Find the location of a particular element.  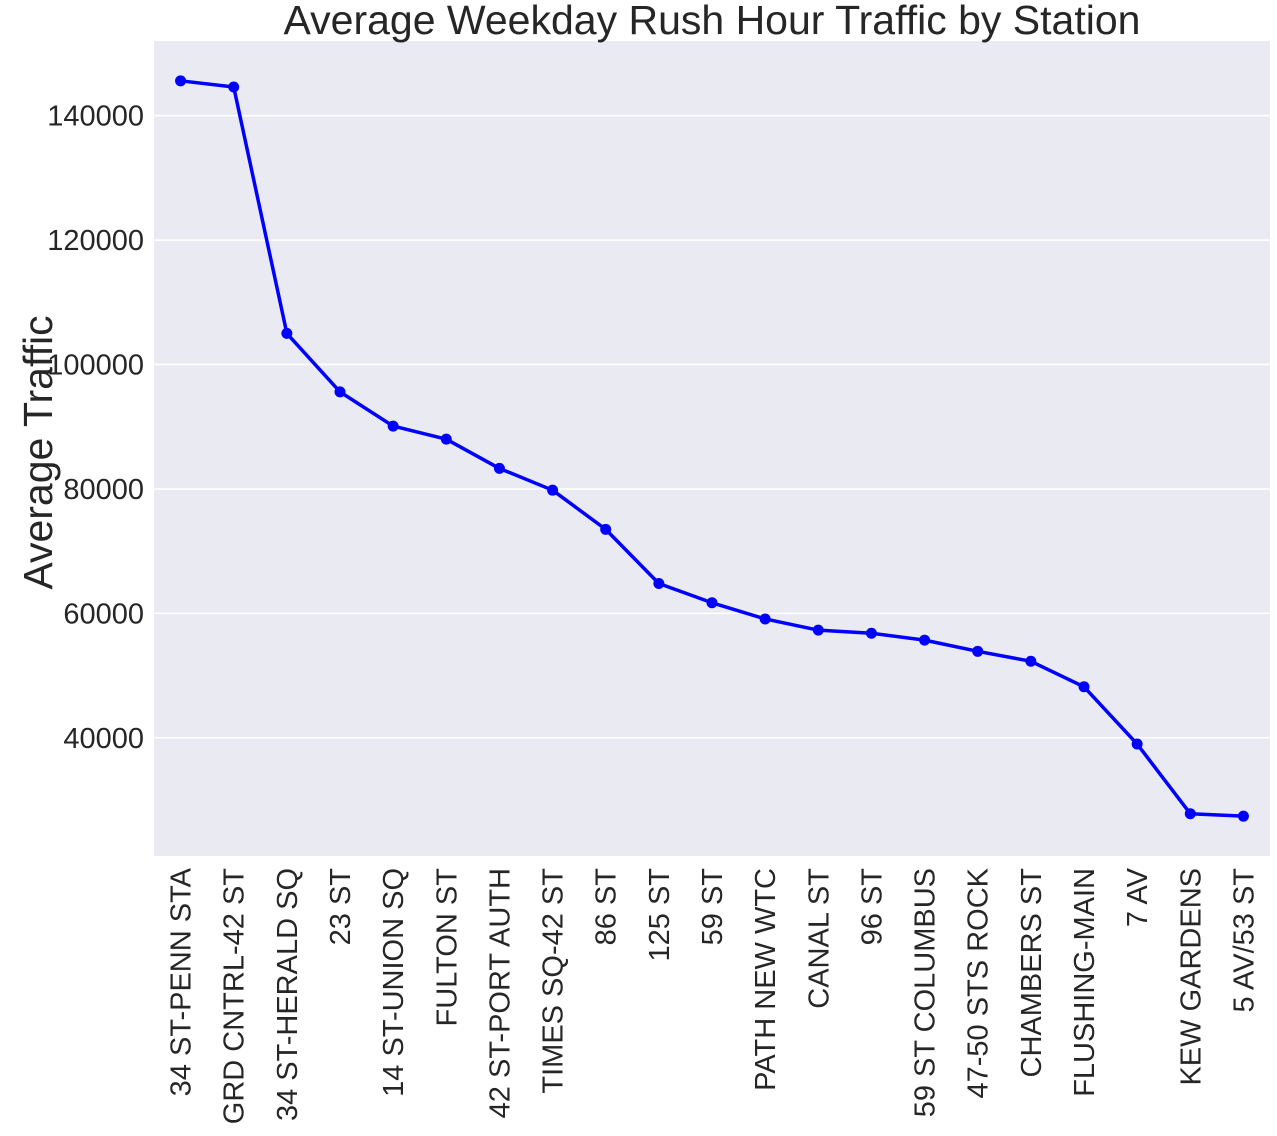

y-tick-label: 40000 is located at coordinates (103, 739).